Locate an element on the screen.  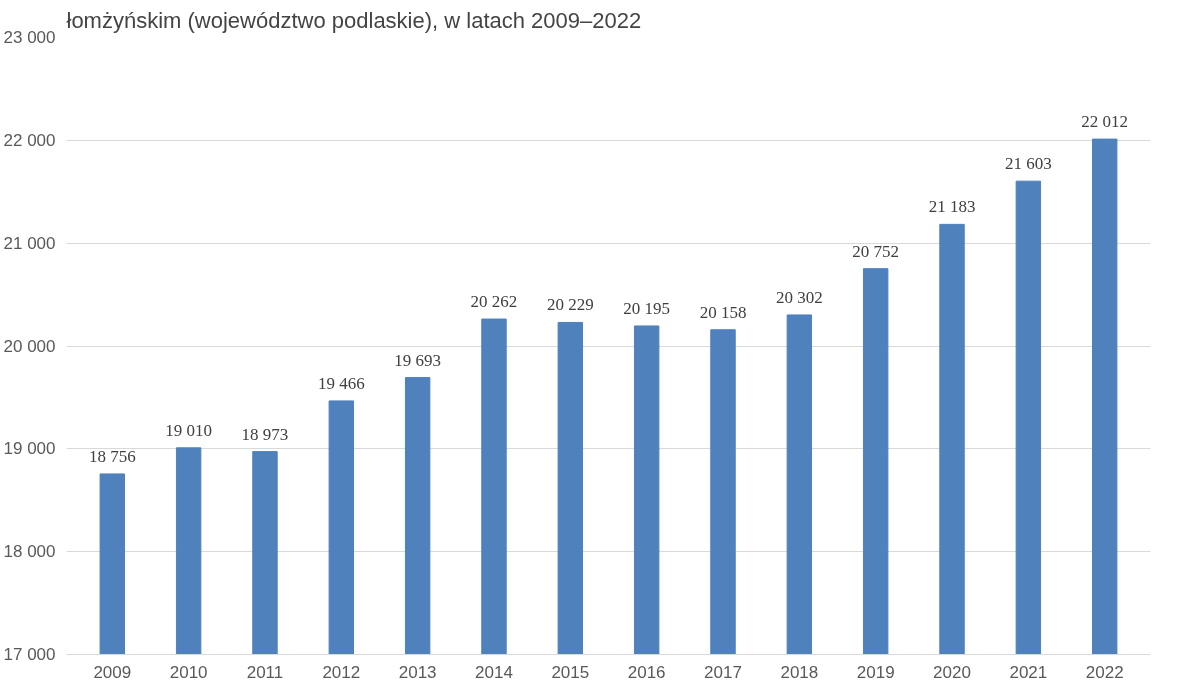
data-label: 18 973 is located at coordinates (265, 434).